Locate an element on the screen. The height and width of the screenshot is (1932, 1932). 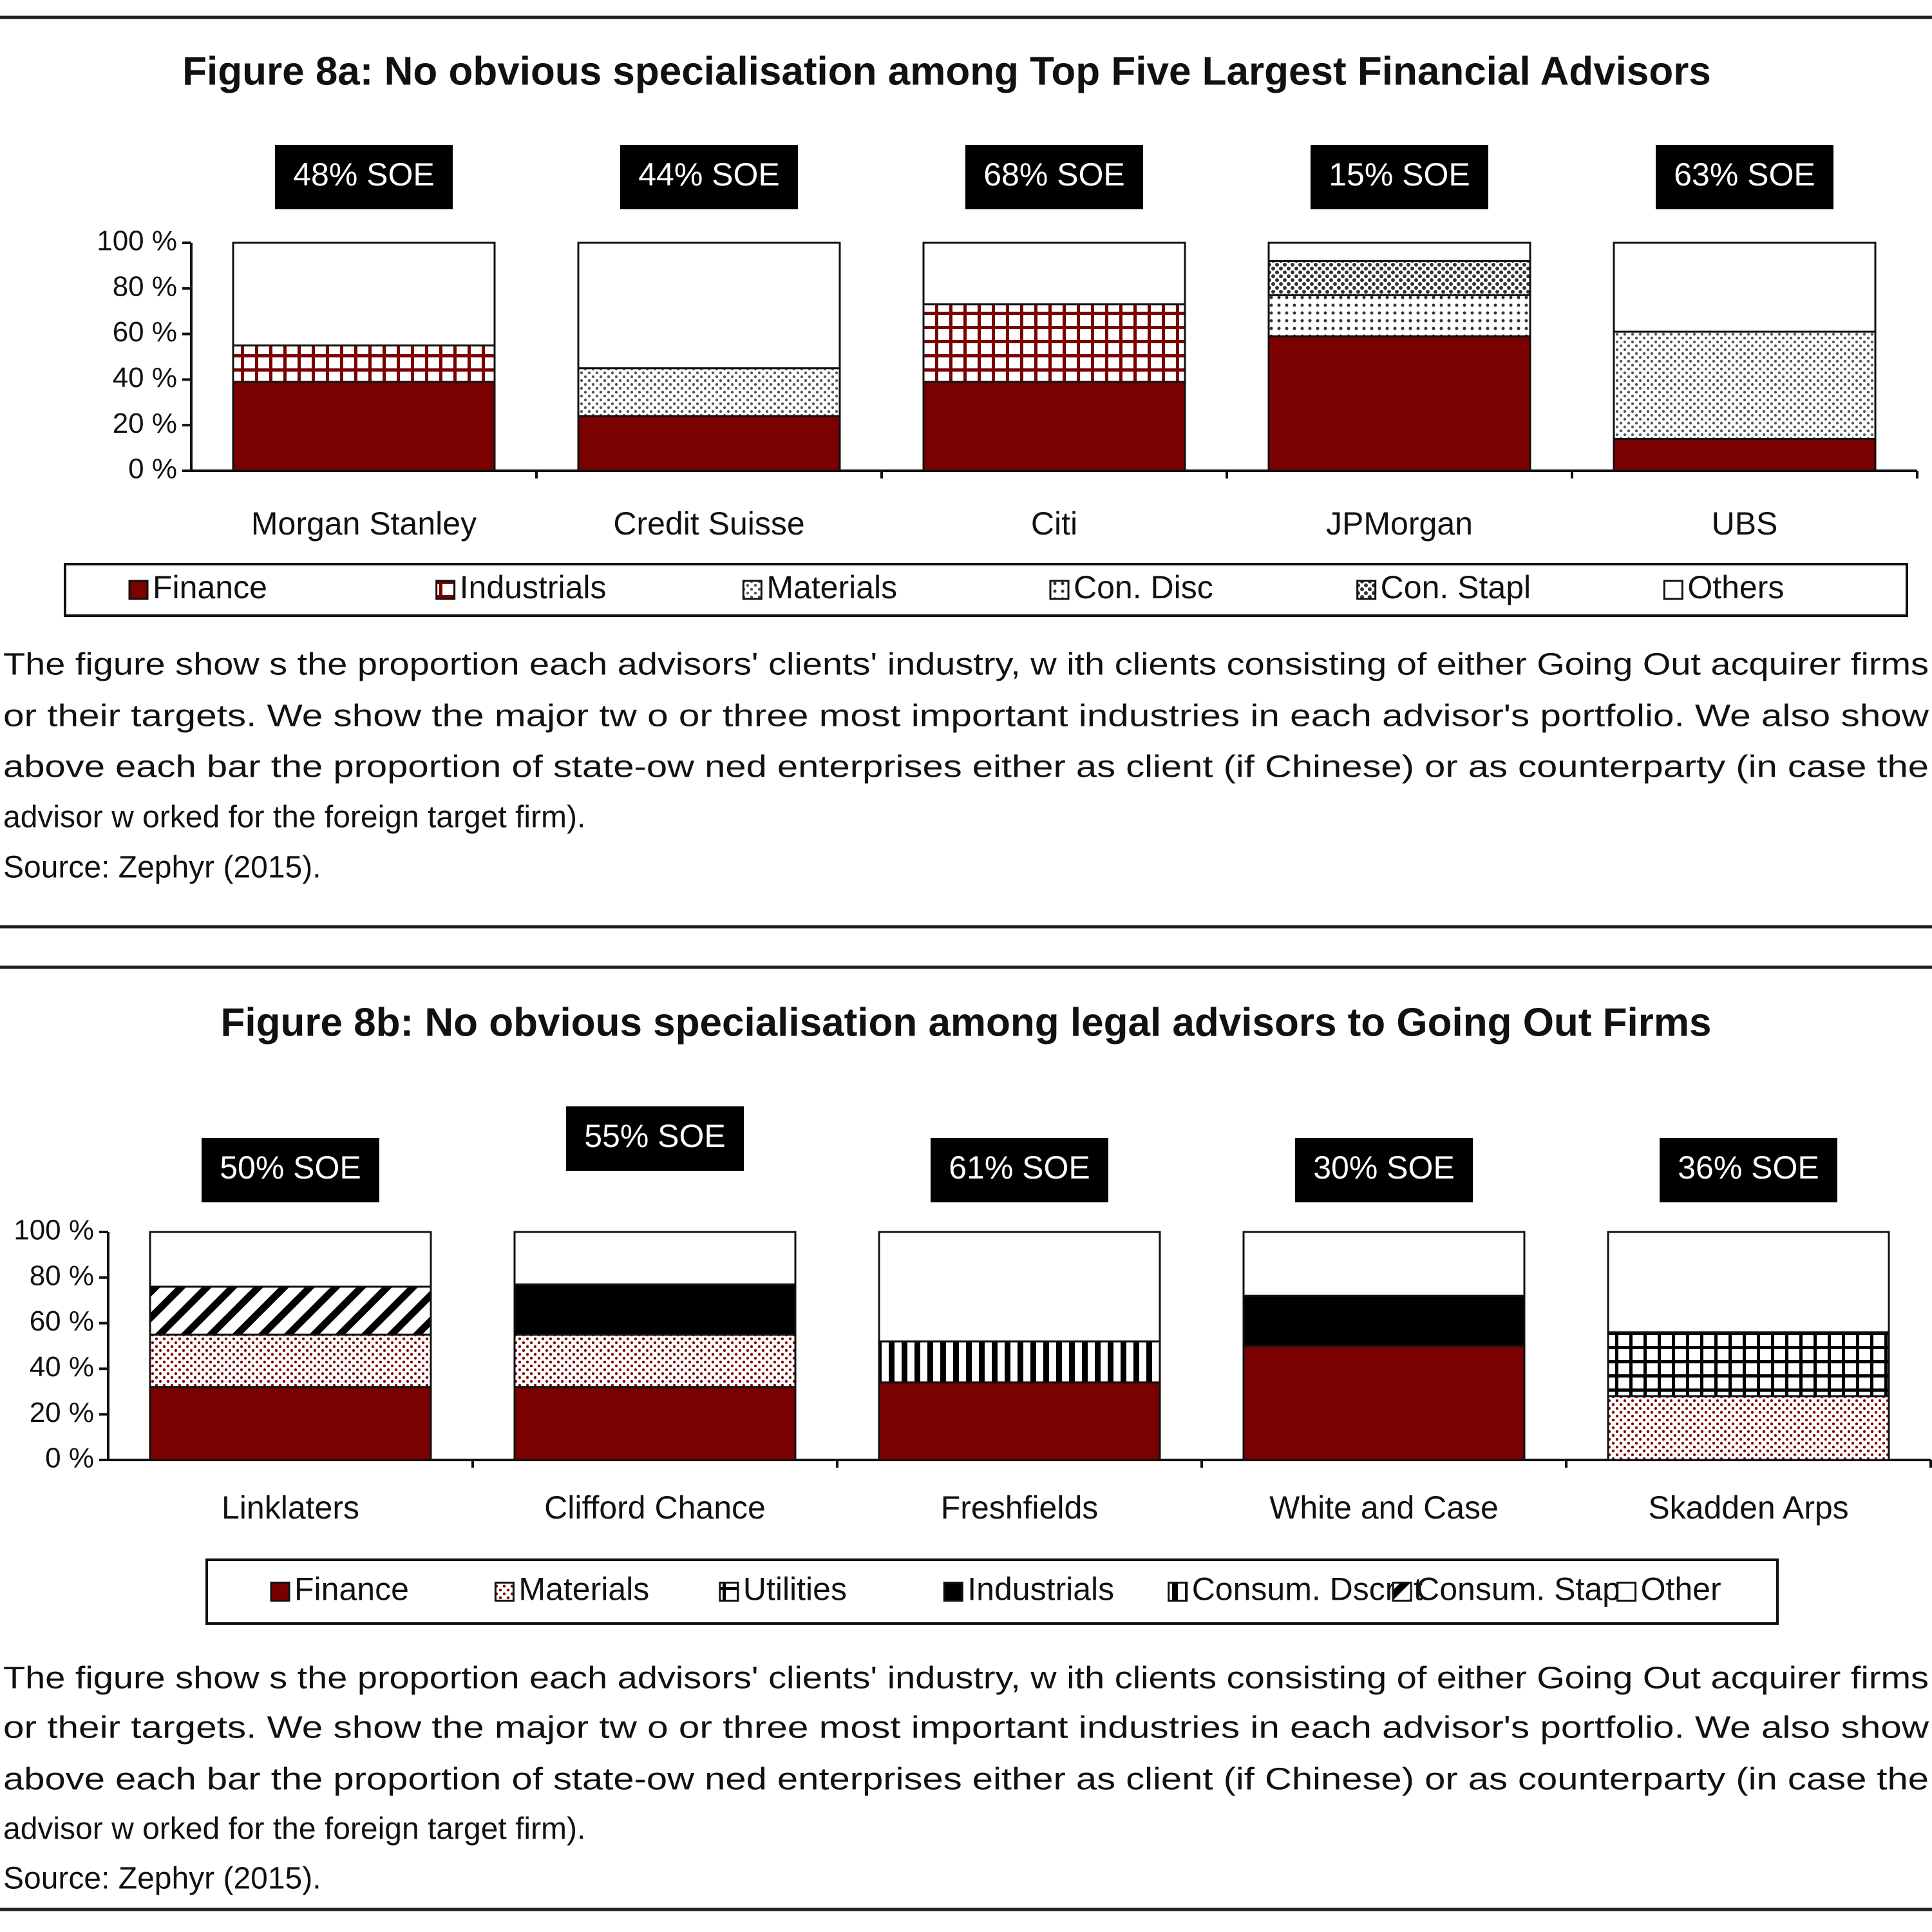
x-tick-label: Linklaters is located at coordinates (290, 1508).